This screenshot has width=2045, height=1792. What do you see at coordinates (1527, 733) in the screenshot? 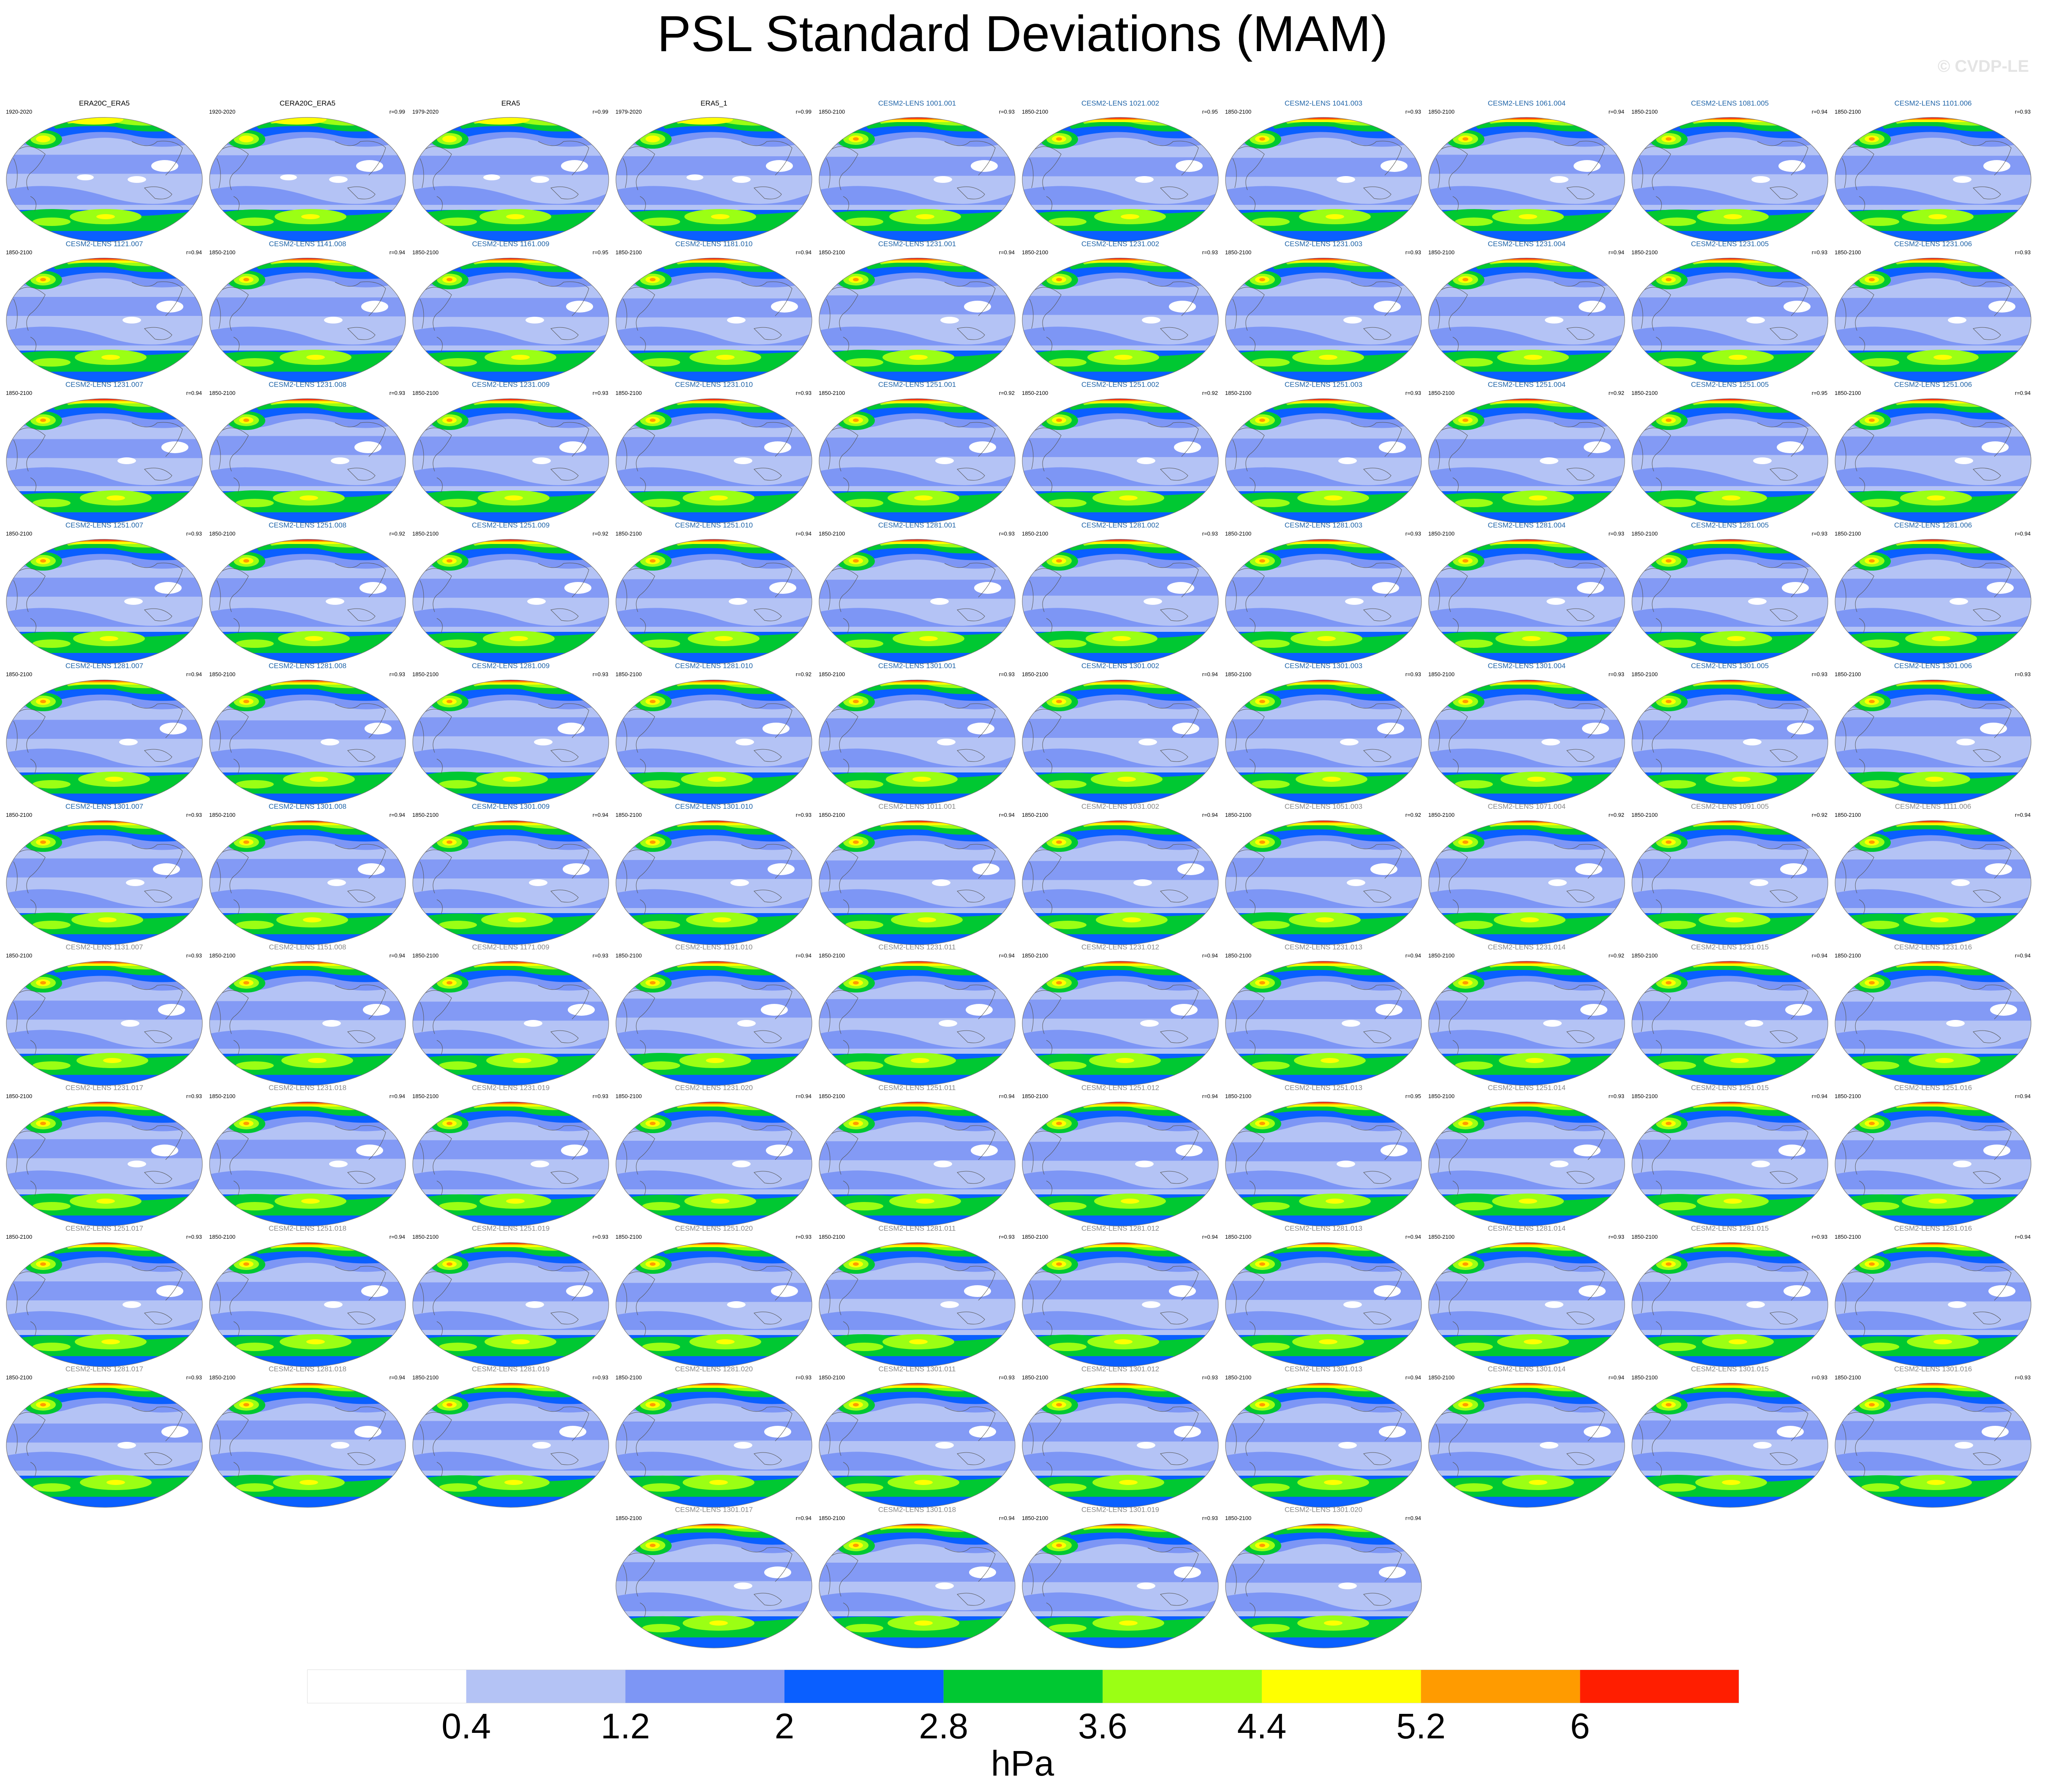
I see `map-panel: CESM2-LENS 1301.004 1850-2100 r=0.93` at bounding box center [1527, 733].